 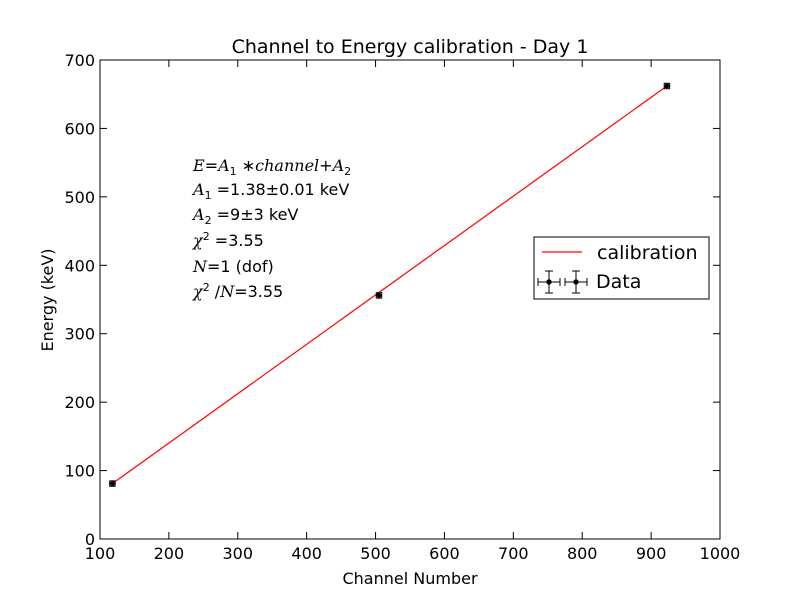 I want to click on x-axis-label: Channel Number, so click(x=409, y=578).